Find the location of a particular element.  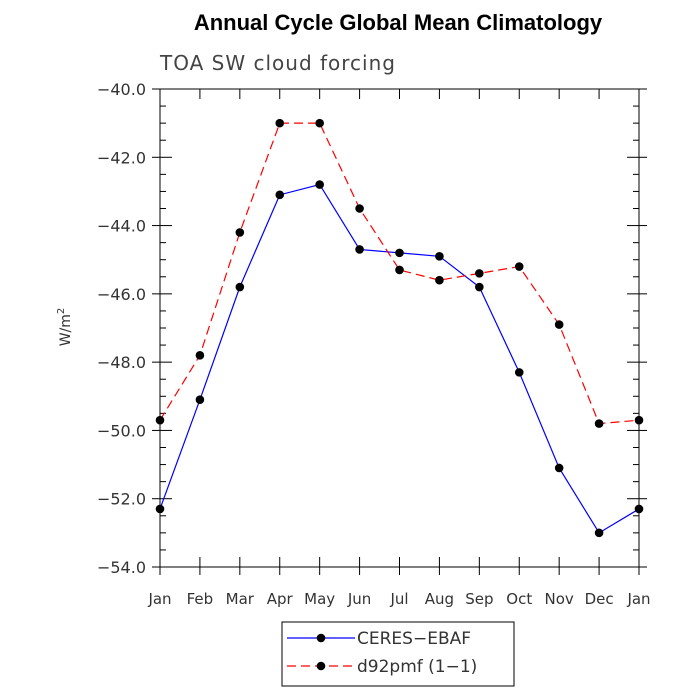

x-tick-label: Nov is located at coordinates (559, 599).